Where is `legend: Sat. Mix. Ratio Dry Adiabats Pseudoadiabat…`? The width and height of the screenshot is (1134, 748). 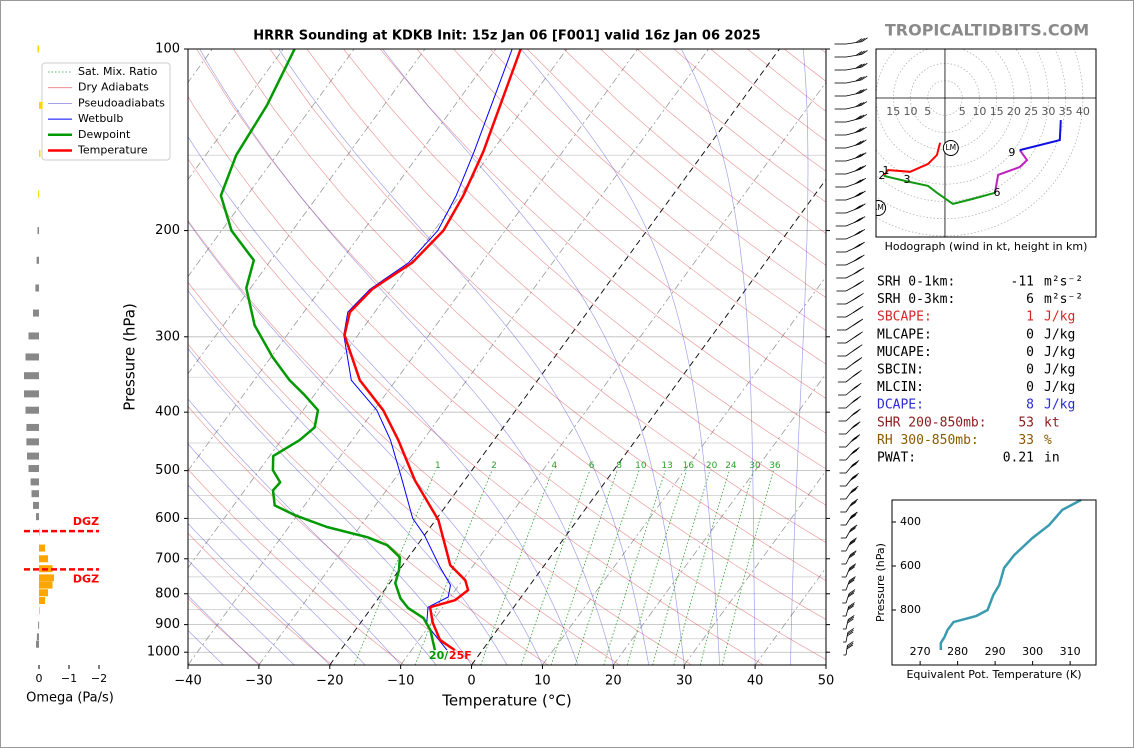 legend: Sat. Mix. Ratio Dry Adiabats Pseudoadiabat… is located at coordinates (106, 111).